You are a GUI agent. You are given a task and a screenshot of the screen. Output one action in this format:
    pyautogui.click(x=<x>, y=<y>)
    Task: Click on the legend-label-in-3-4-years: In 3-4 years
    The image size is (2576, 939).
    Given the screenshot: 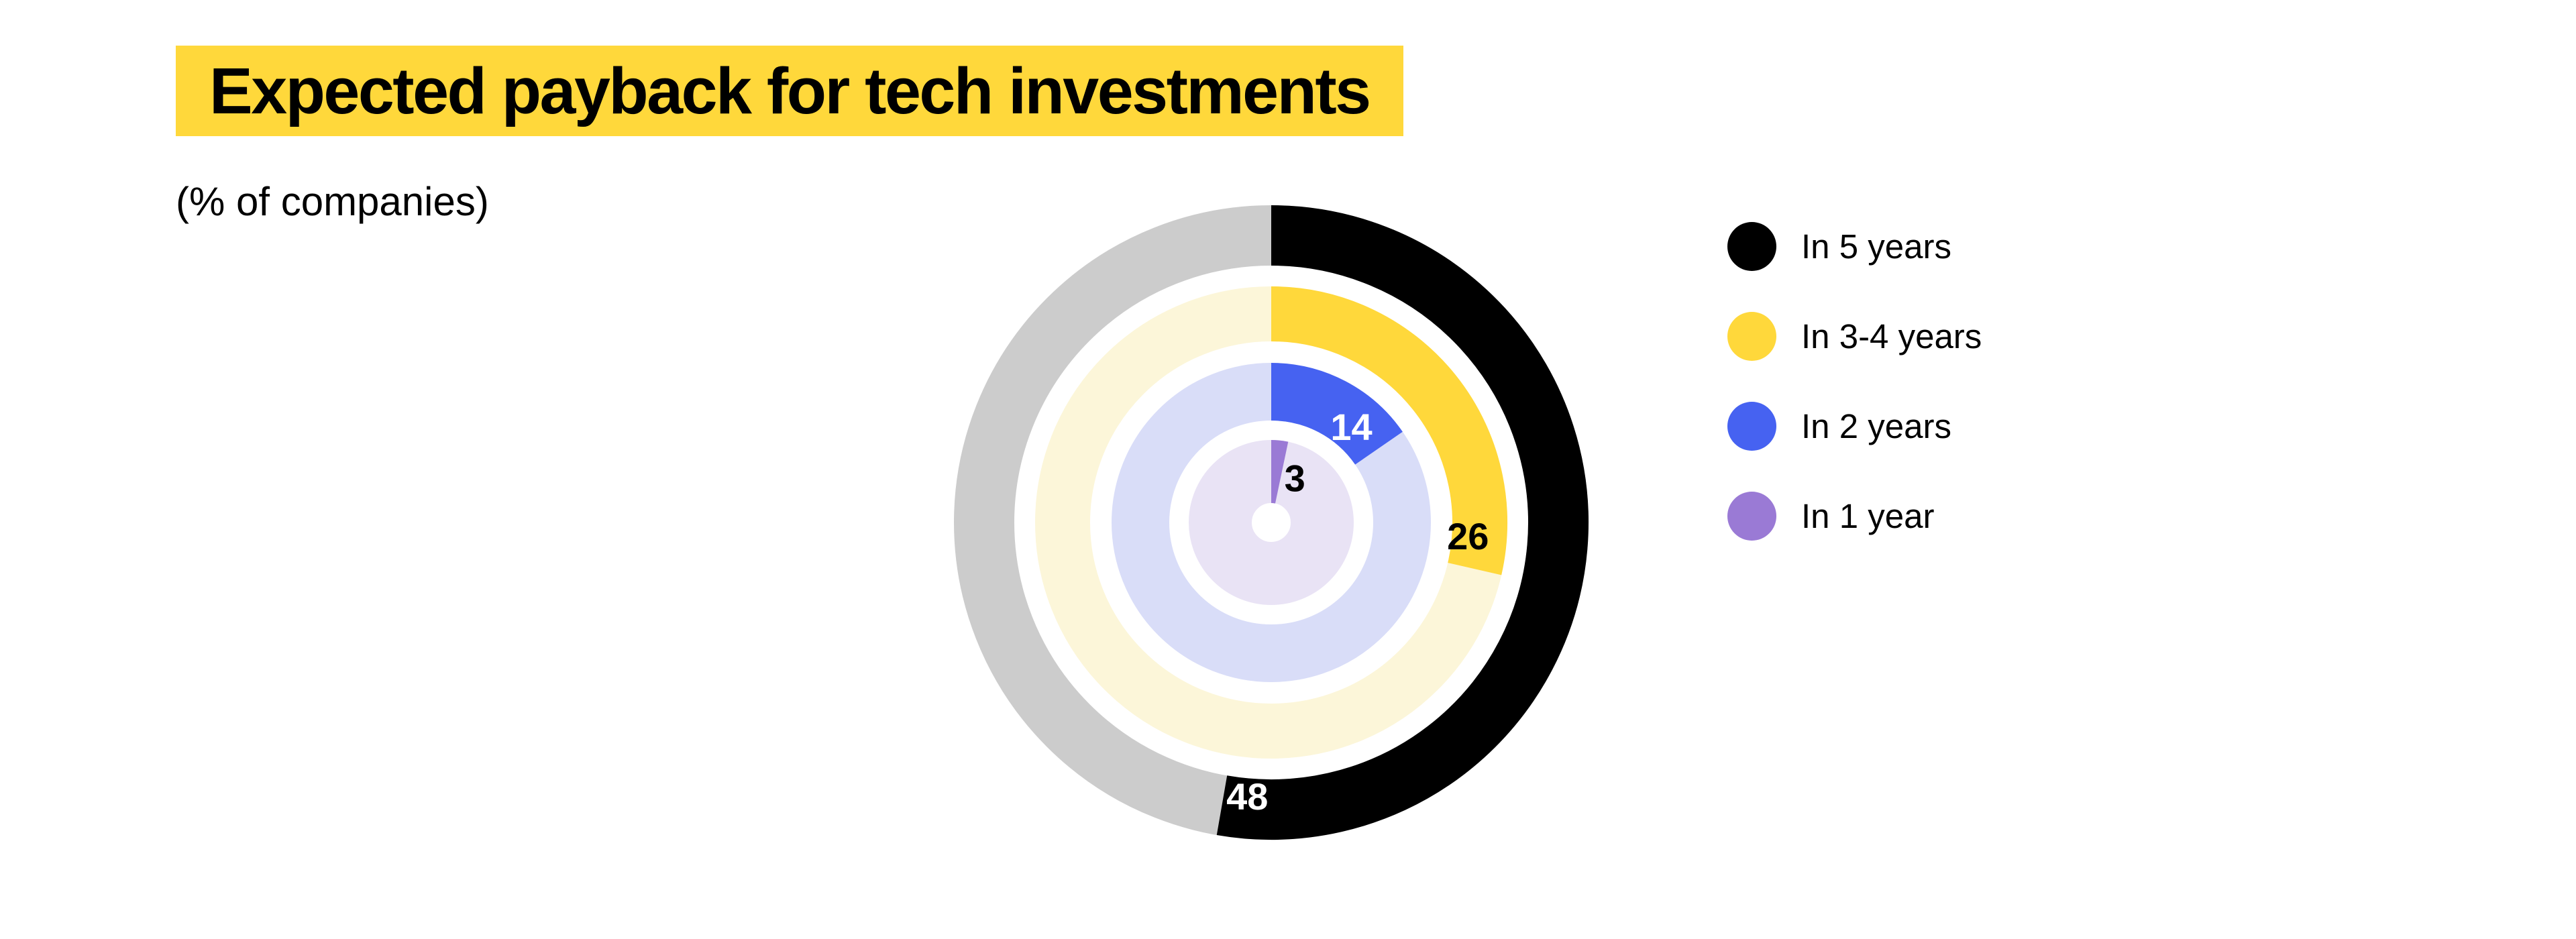 What is the action you would take?
    pyautogui.click(x=1891, y=336)
    